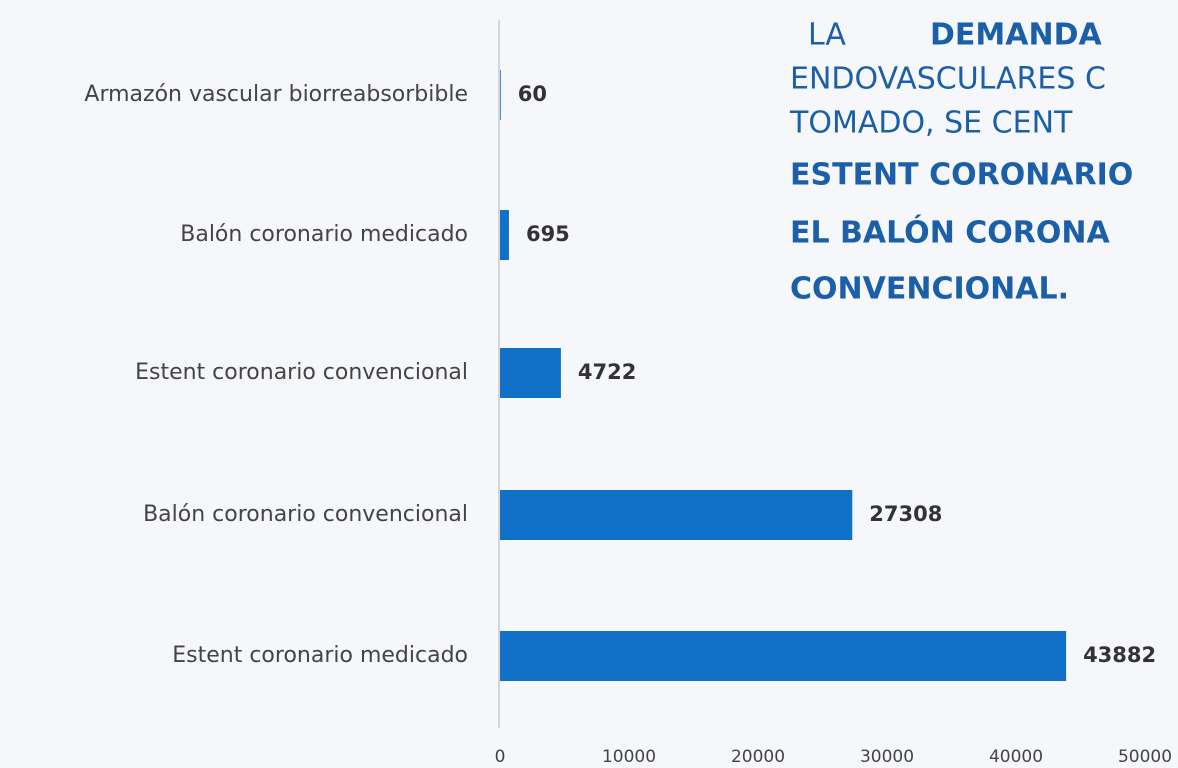 Image resolution: width=1178 pixels, height=768 pixels. I want to click on annotation-text: ESTENT CORONARIO, so click(961, 175).